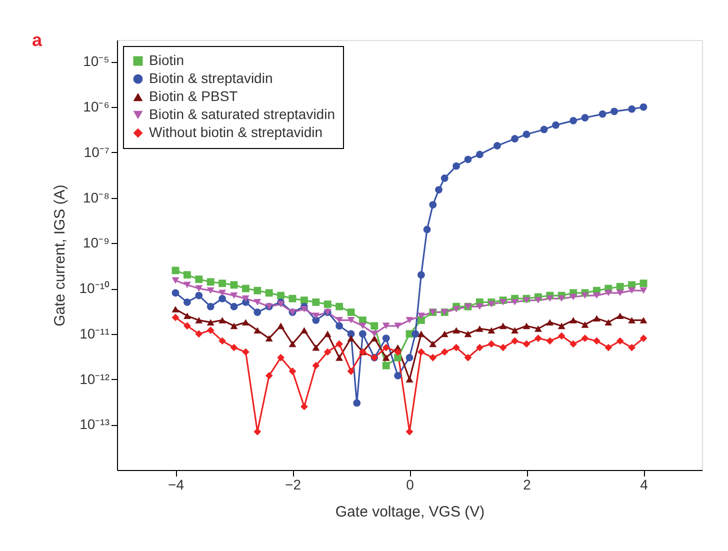  What do you see at coordinates (59, 255) in the screenshot?
I see `y-axis-title: Gate current, IGS (A)` at bounding box center [59, 255].